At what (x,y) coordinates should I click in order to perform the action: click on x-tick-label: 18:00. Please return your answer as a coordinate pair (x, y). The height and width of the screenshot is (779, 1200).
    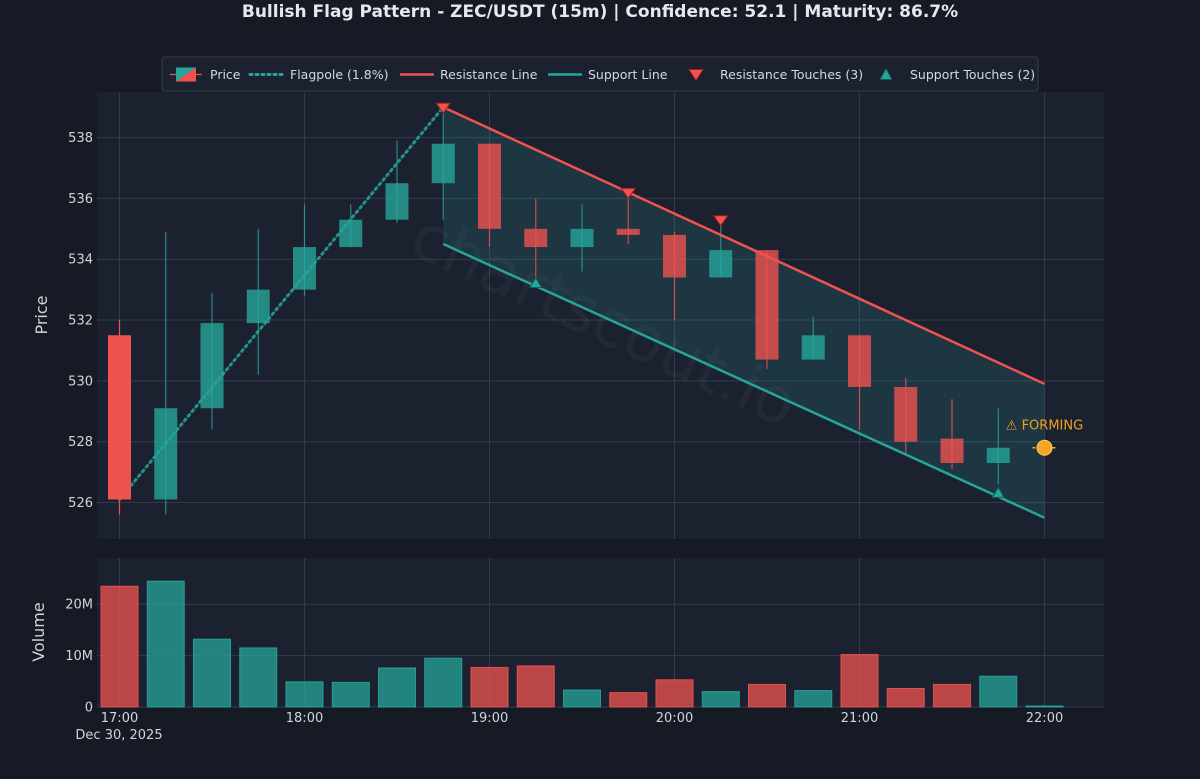
    Looking at the image, I should click on (304, 718).